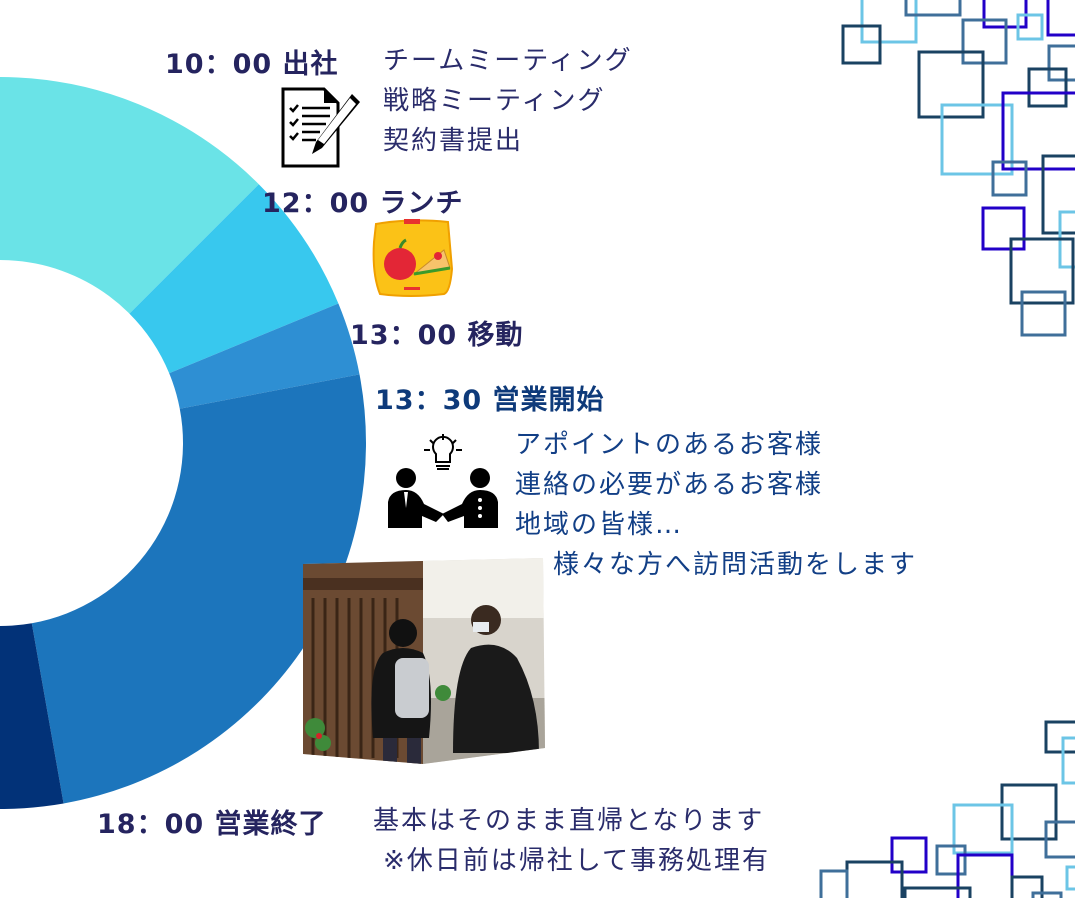  Describe the element at coordinates (212, 824) in the screenshot. I see `time-label-1800: 18：00 営業終了` at that location.